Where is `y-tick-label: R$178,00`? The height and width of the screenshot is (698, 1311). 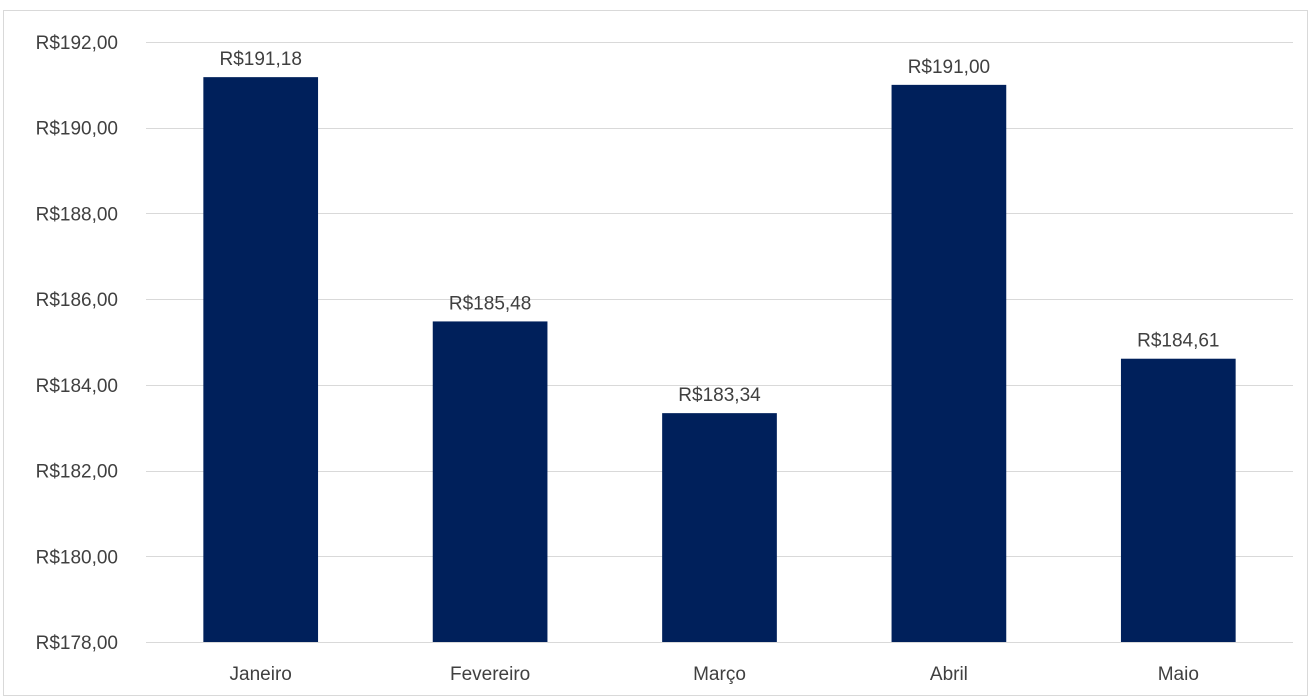 y-tick-label: R$178,00 is located at coordinates (77, 643).